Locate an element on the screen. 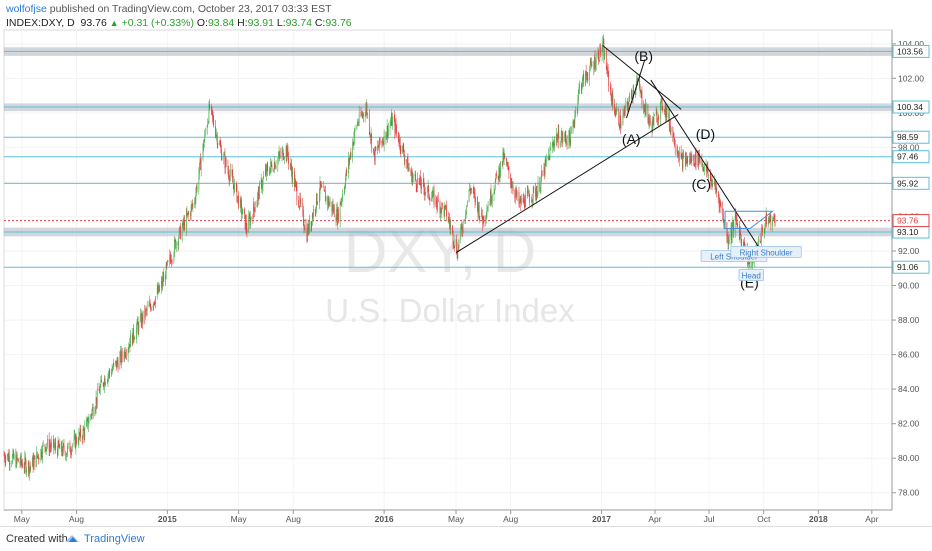  tradingview-logo-icon is located at coordinates (72, 538).